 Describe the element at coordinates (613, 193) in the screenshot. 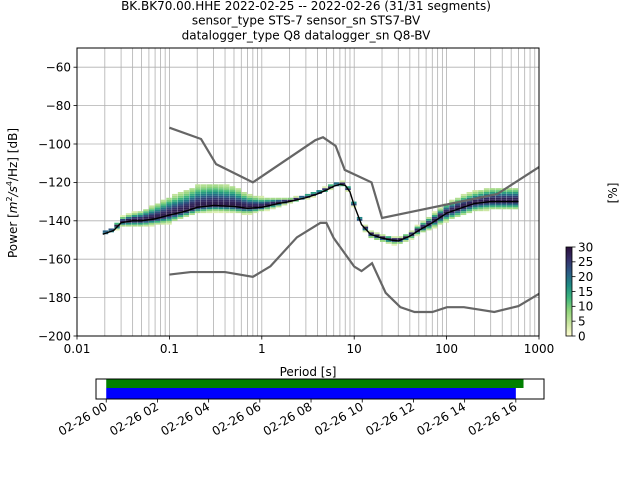

I see `colorbar-label: [%]` at that location.